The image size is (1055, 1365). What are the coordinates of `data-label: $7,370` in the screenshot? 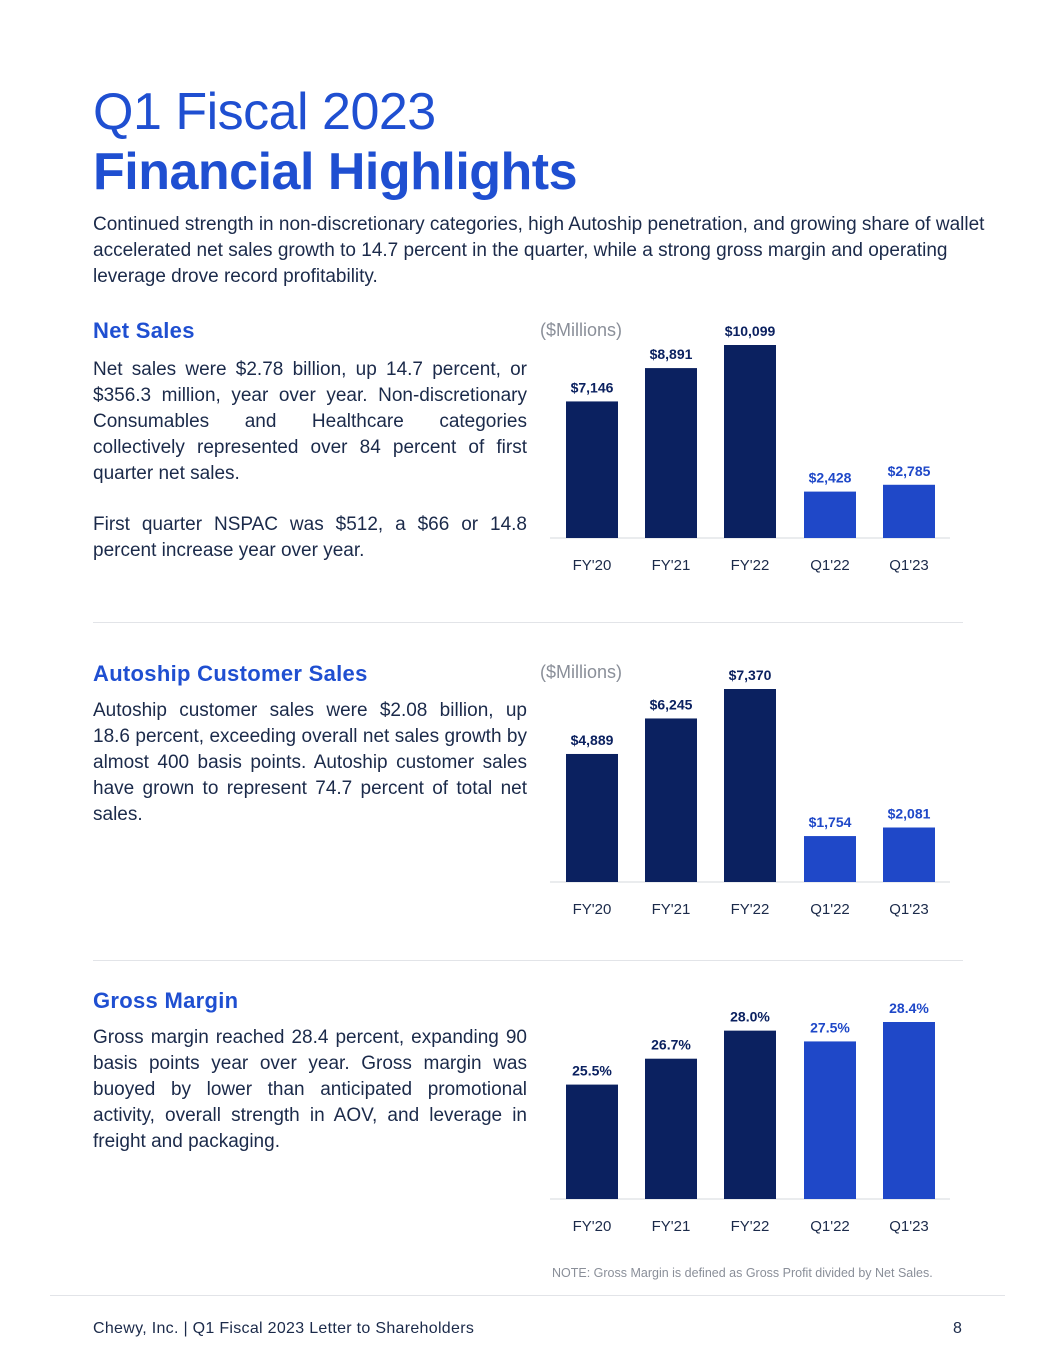 It's located at (750, 675).